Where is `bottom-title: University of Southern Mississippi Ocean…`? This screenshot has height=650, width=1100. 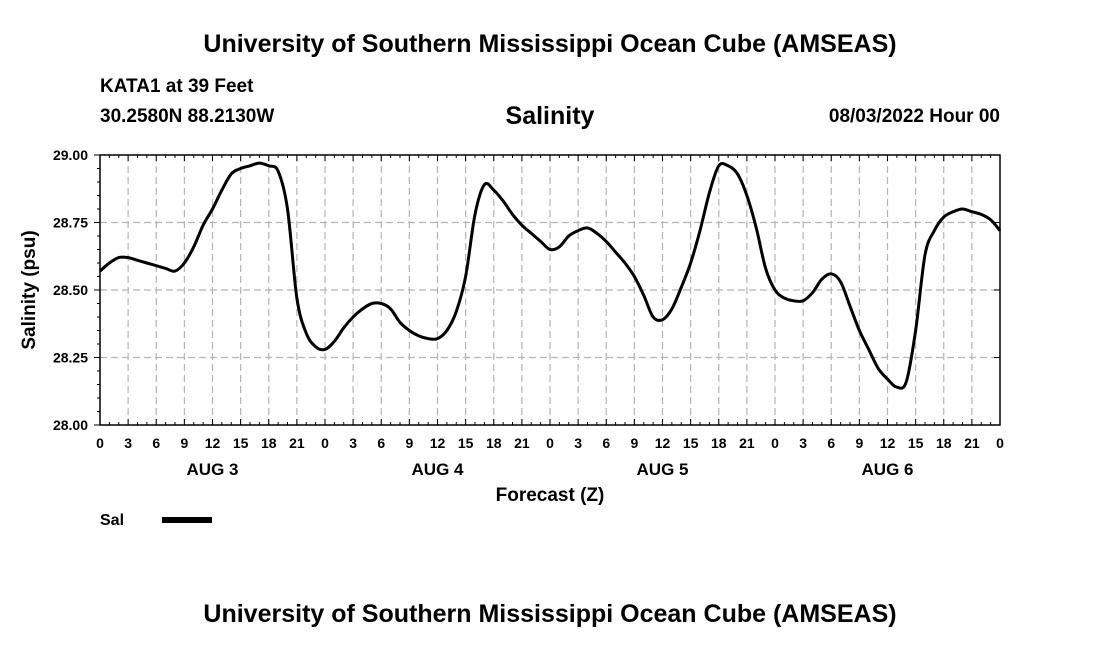
bottom-title: University of Southern Mississippi Ocean… is located at coordinates (550, 614).